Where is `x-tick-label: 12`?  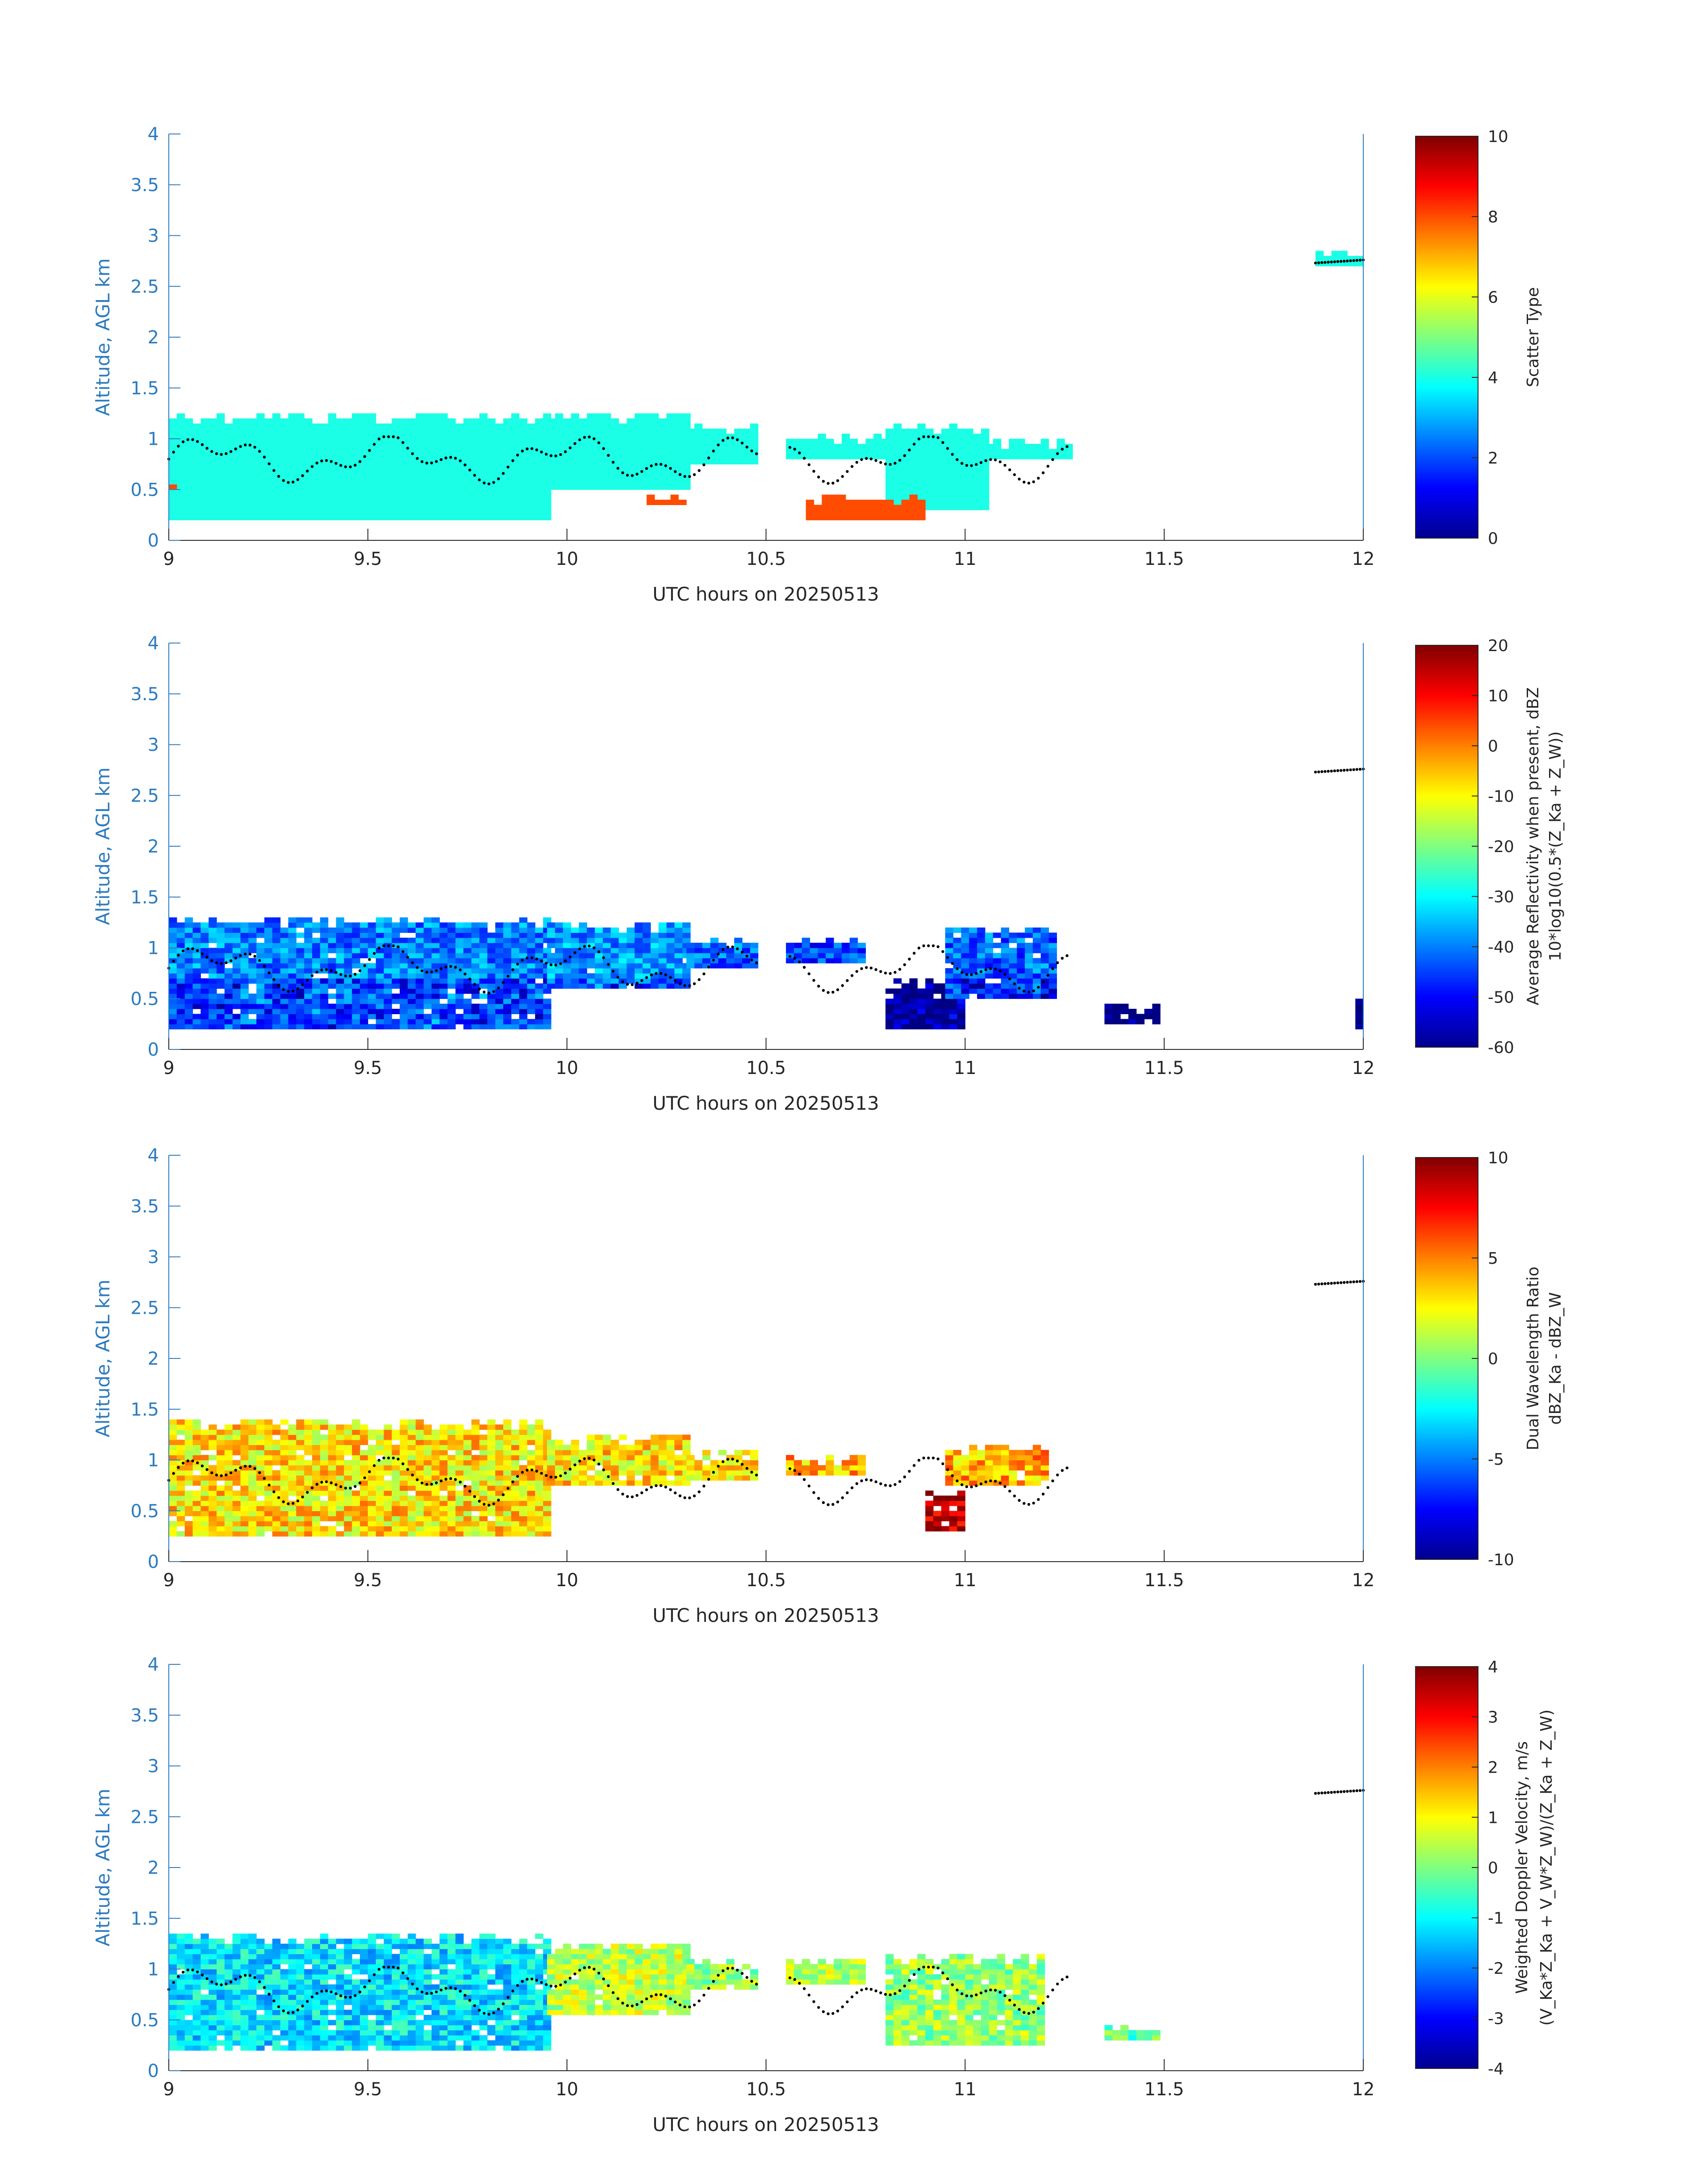 x-tick-label: 12 is located at coordinates (1363, 1068).